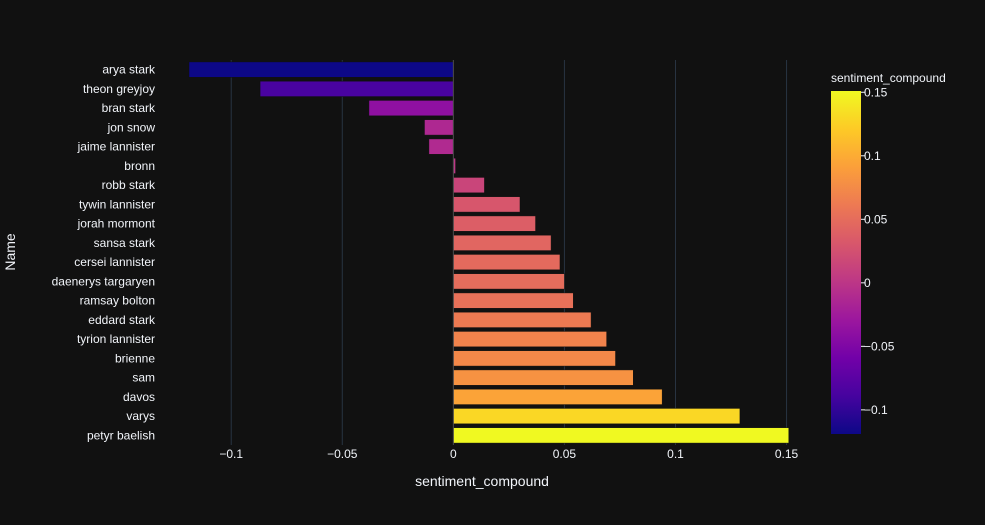 The height and width of the screenshot is (525, 985). Describe the element at coordinates (131, 127) in the screenshot. I see `y-category-label: jon snow` at that location.